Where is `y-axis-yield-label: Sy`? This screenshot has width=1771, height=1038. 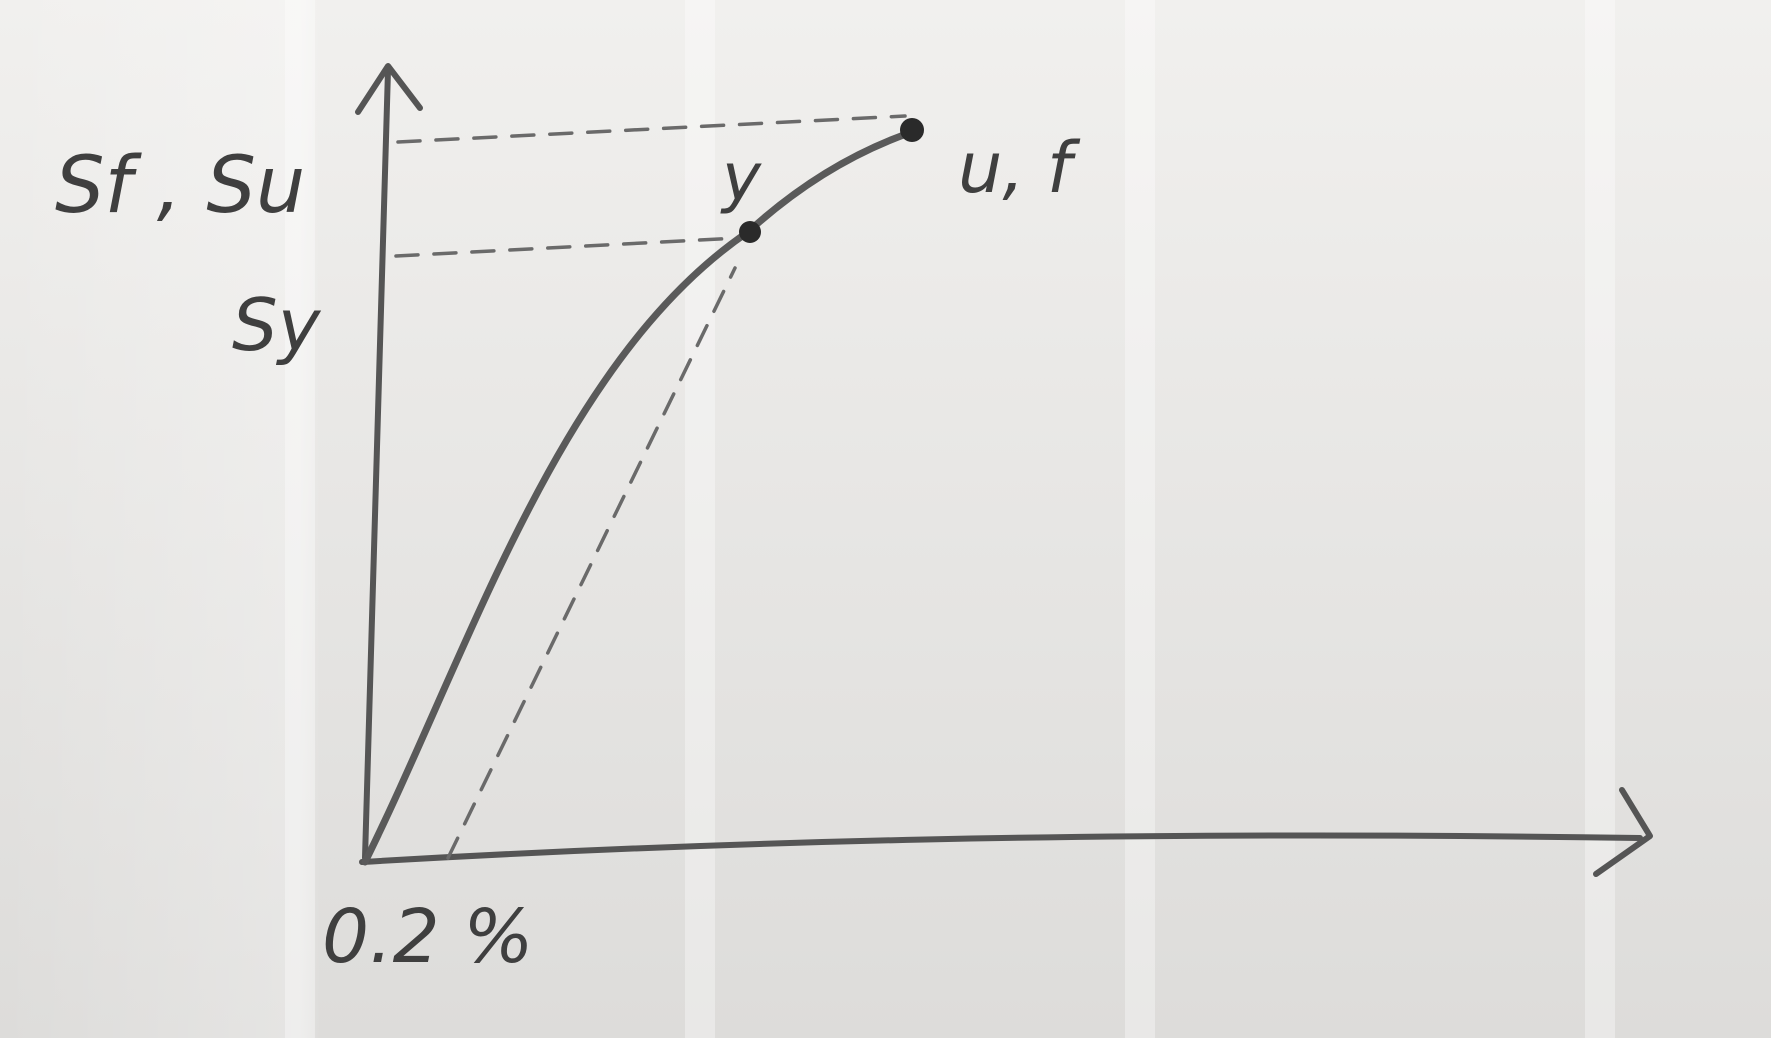 y-axis-yield-label: Sy is located at coordinates (277, 325).